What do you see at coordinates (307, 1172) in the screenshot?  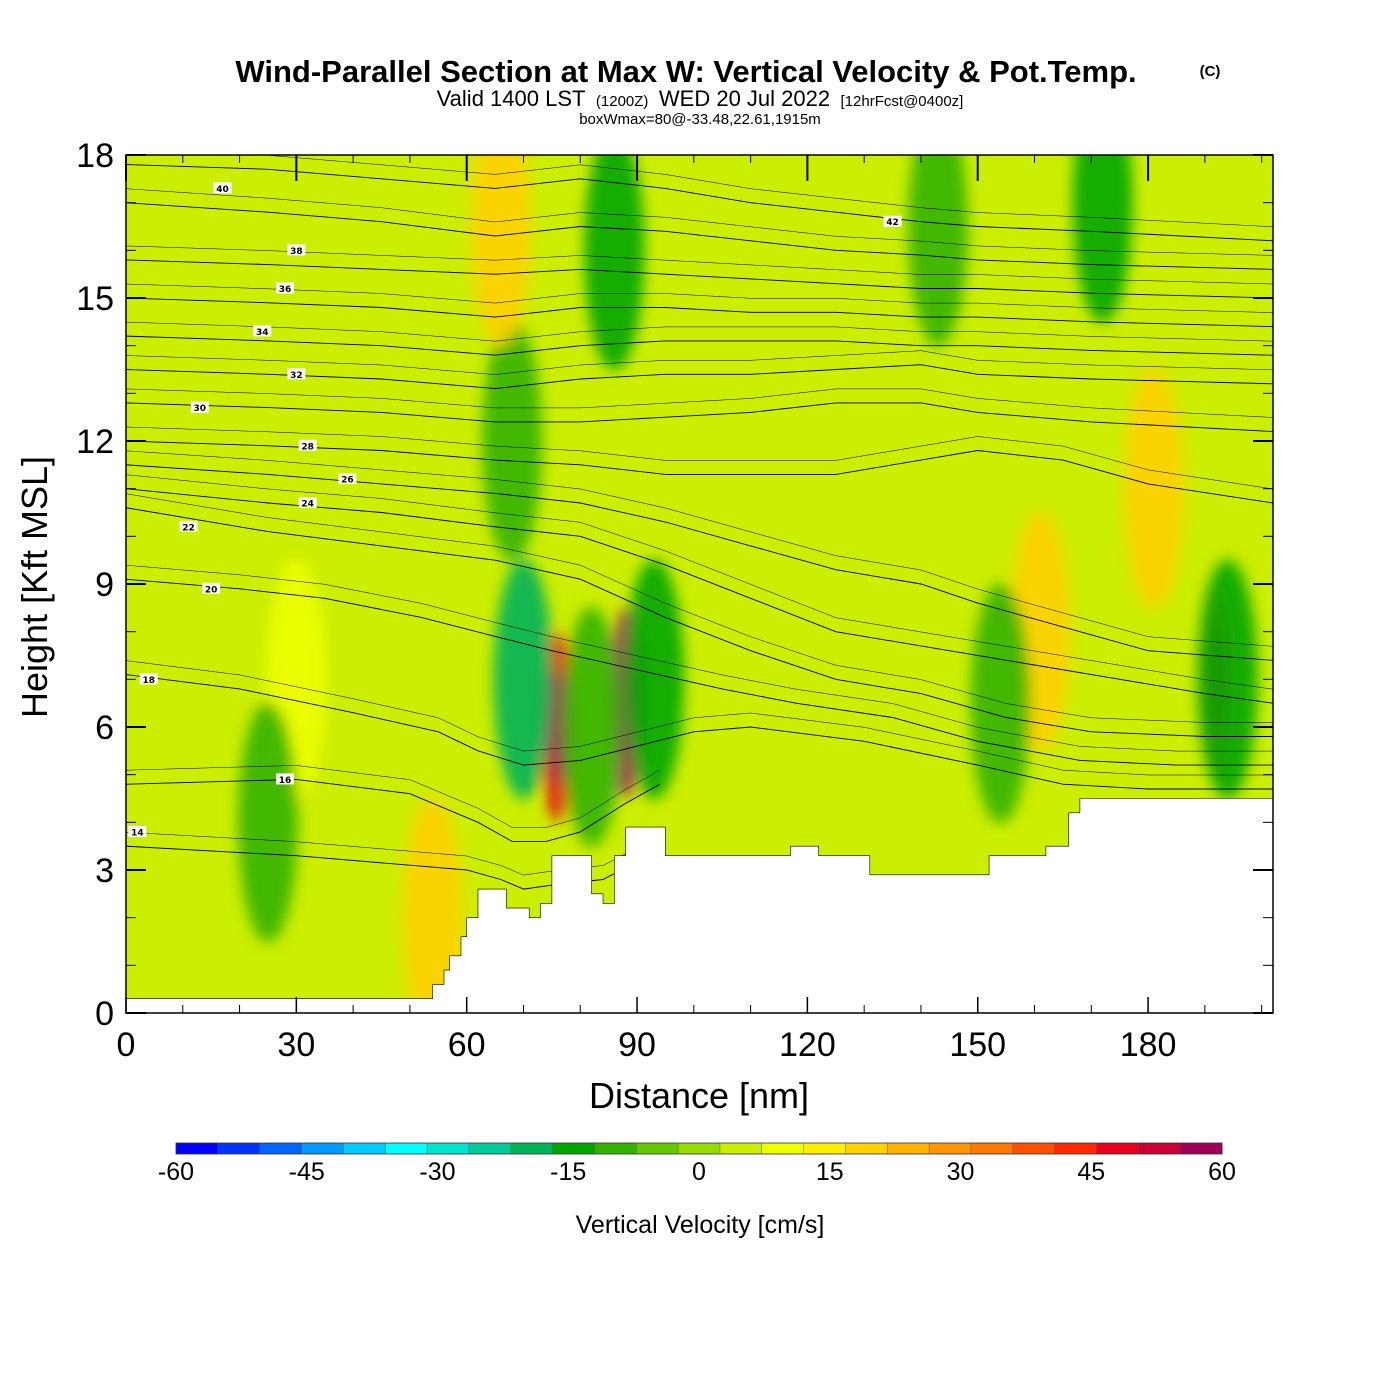 I see `colorbar-tick-label: -45` at bounding box center [307, 1172].